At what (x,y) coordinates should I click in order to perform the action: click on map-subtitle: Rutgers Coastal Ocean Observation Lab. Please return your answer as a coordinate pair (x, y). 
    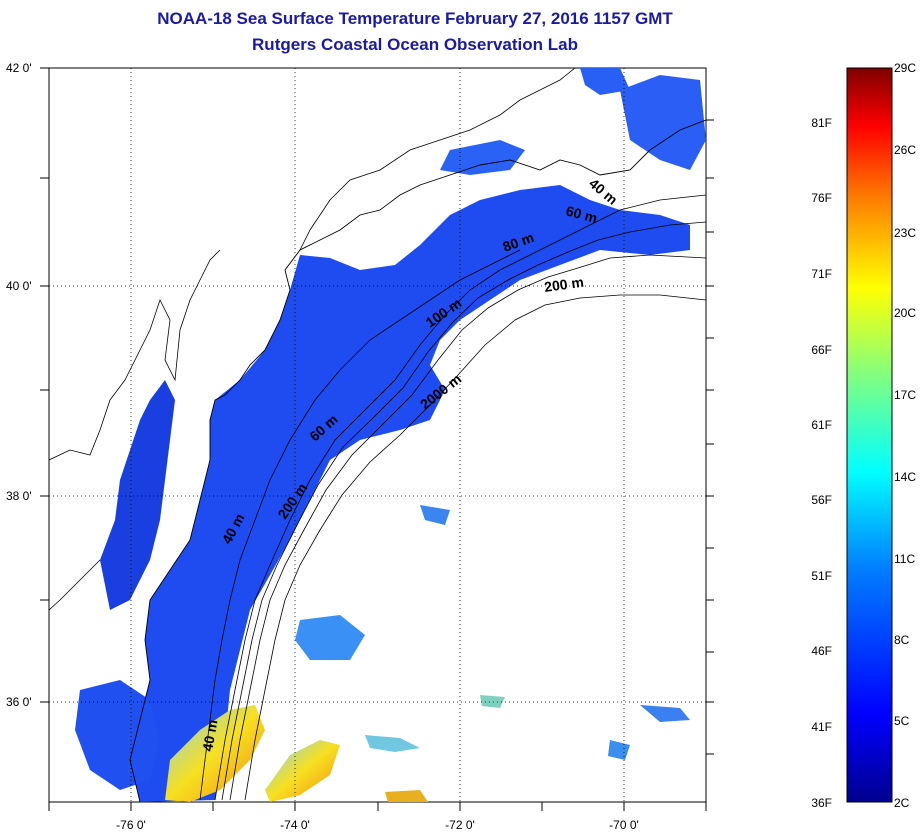
    Looking at the image, I should click on (415, 44).